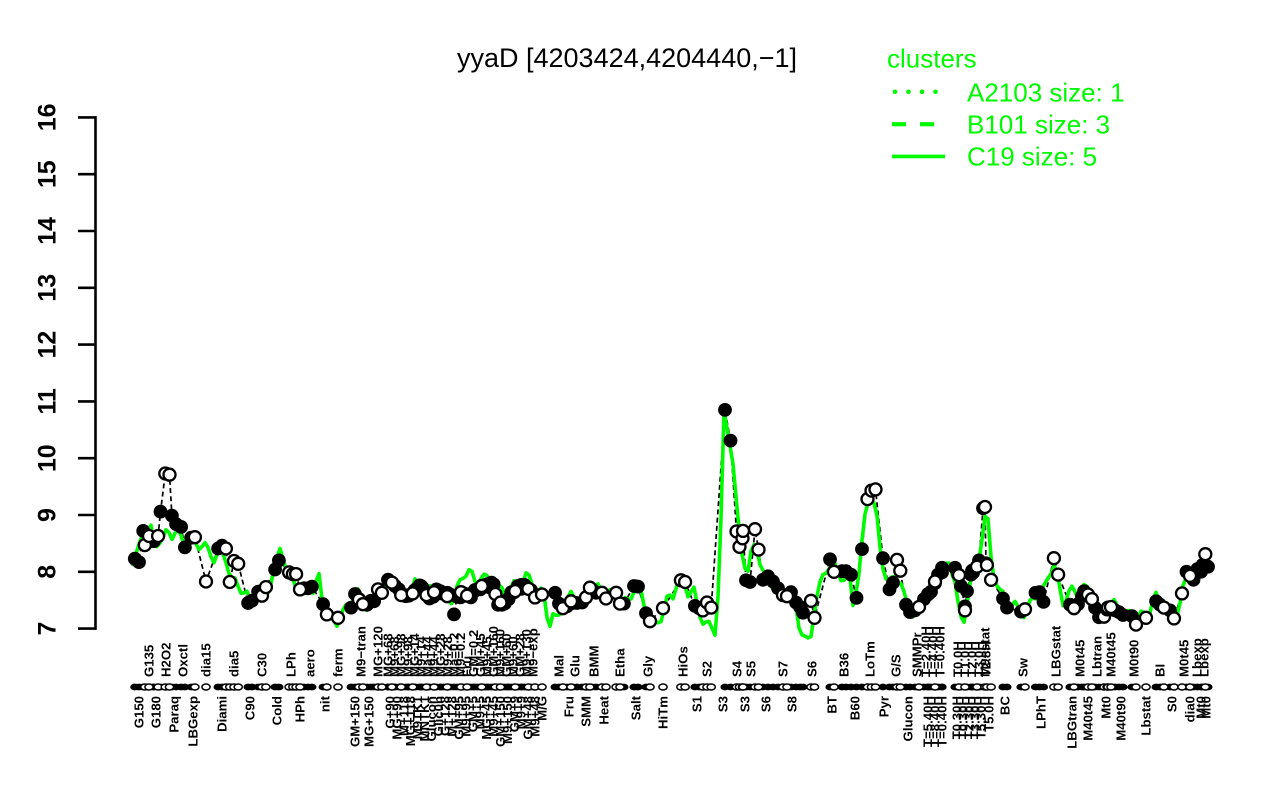  What do you see at coordinates (1121, 718) in the screenshot?
I see `svg-text: M40t90` at bounding box center [1121, 718].